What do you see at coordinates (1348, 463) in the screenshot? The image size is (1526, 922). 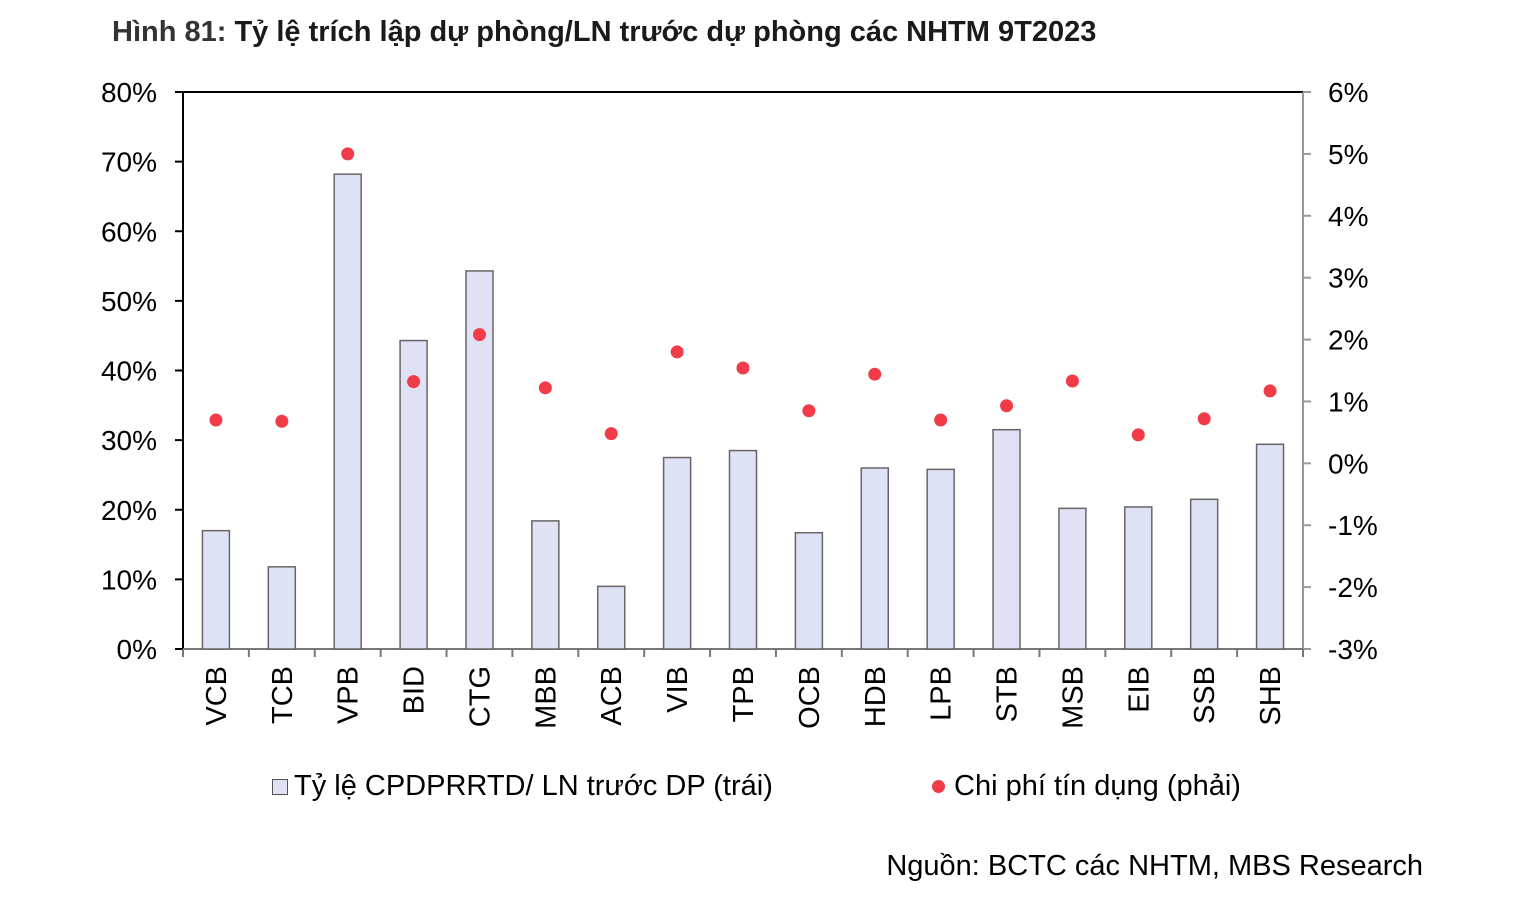 I see `y-right-tick-label: 0%` at bounding box center [1348, 463].